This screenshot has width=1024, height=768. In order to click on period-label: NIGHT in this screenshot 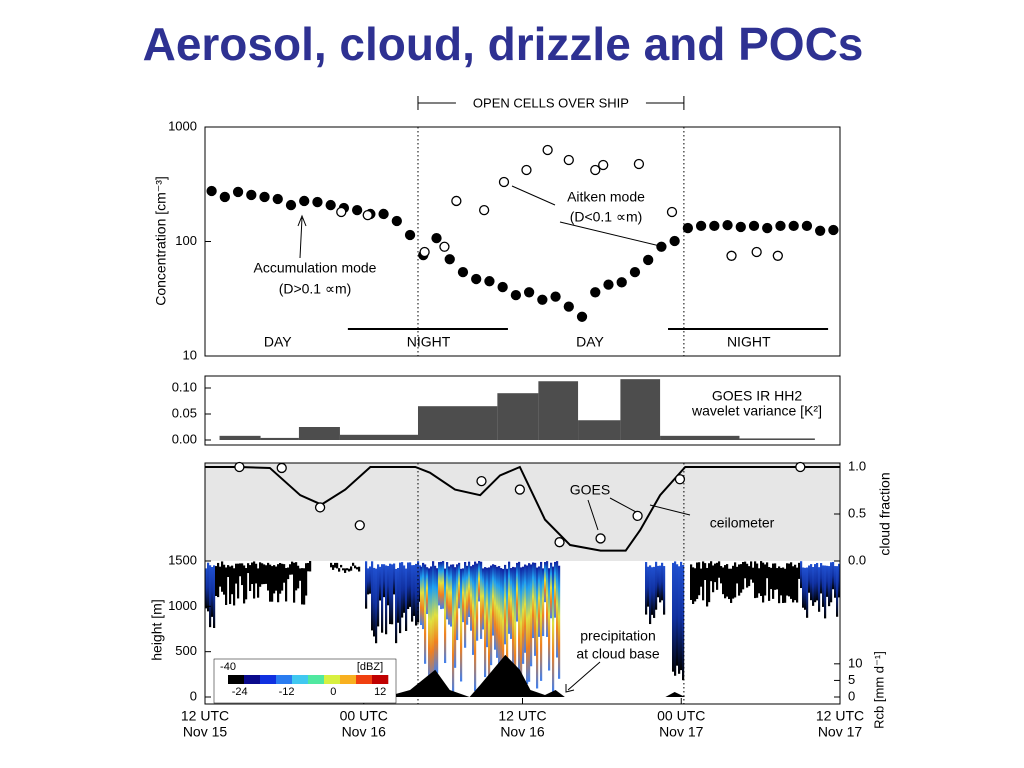, I will do `click(429, 342)`.